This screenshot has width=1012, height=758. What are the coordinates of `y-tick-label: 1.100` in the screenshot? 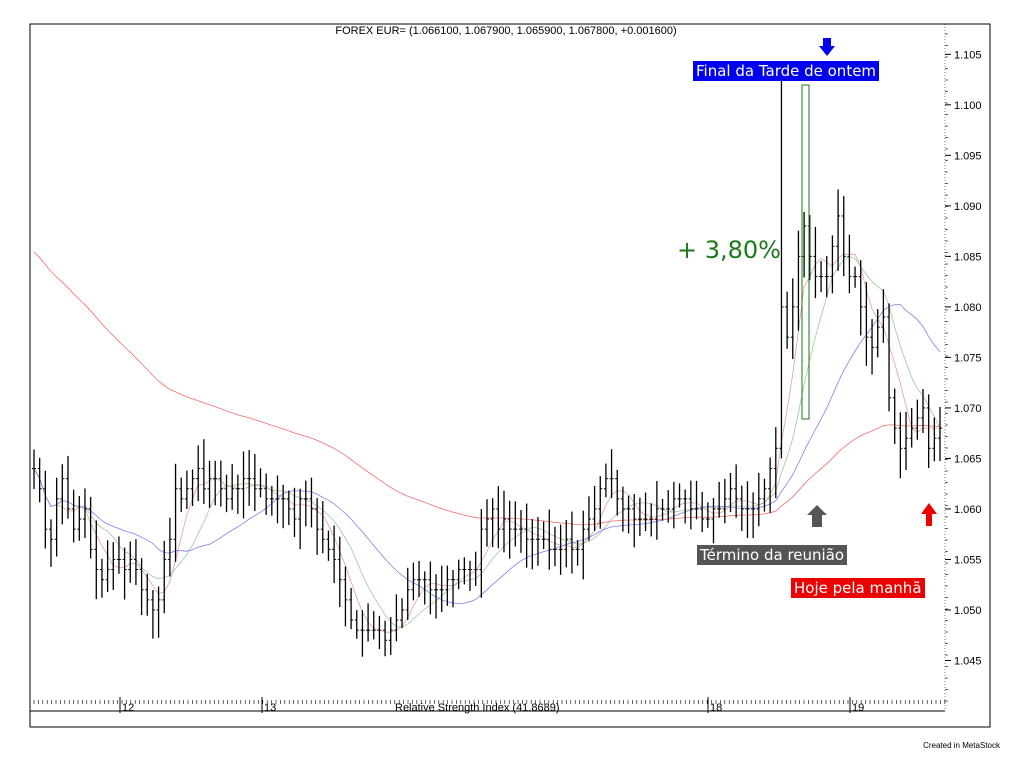 It's located at (968, 106).